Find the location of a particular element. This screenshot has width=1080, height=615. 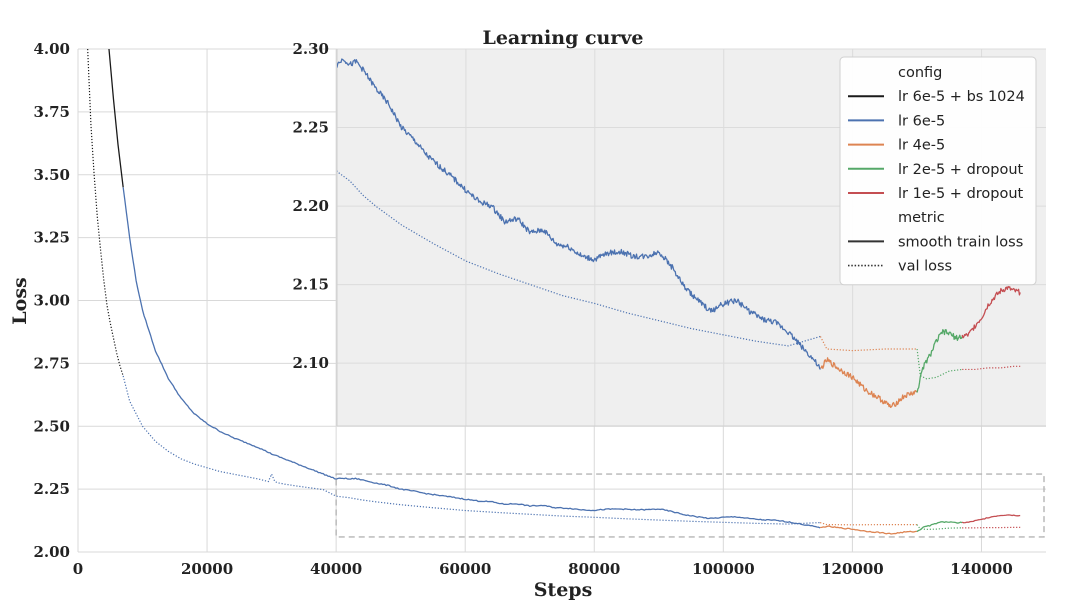

legend-entry-label: val loss is located at coordinates (925, 267).